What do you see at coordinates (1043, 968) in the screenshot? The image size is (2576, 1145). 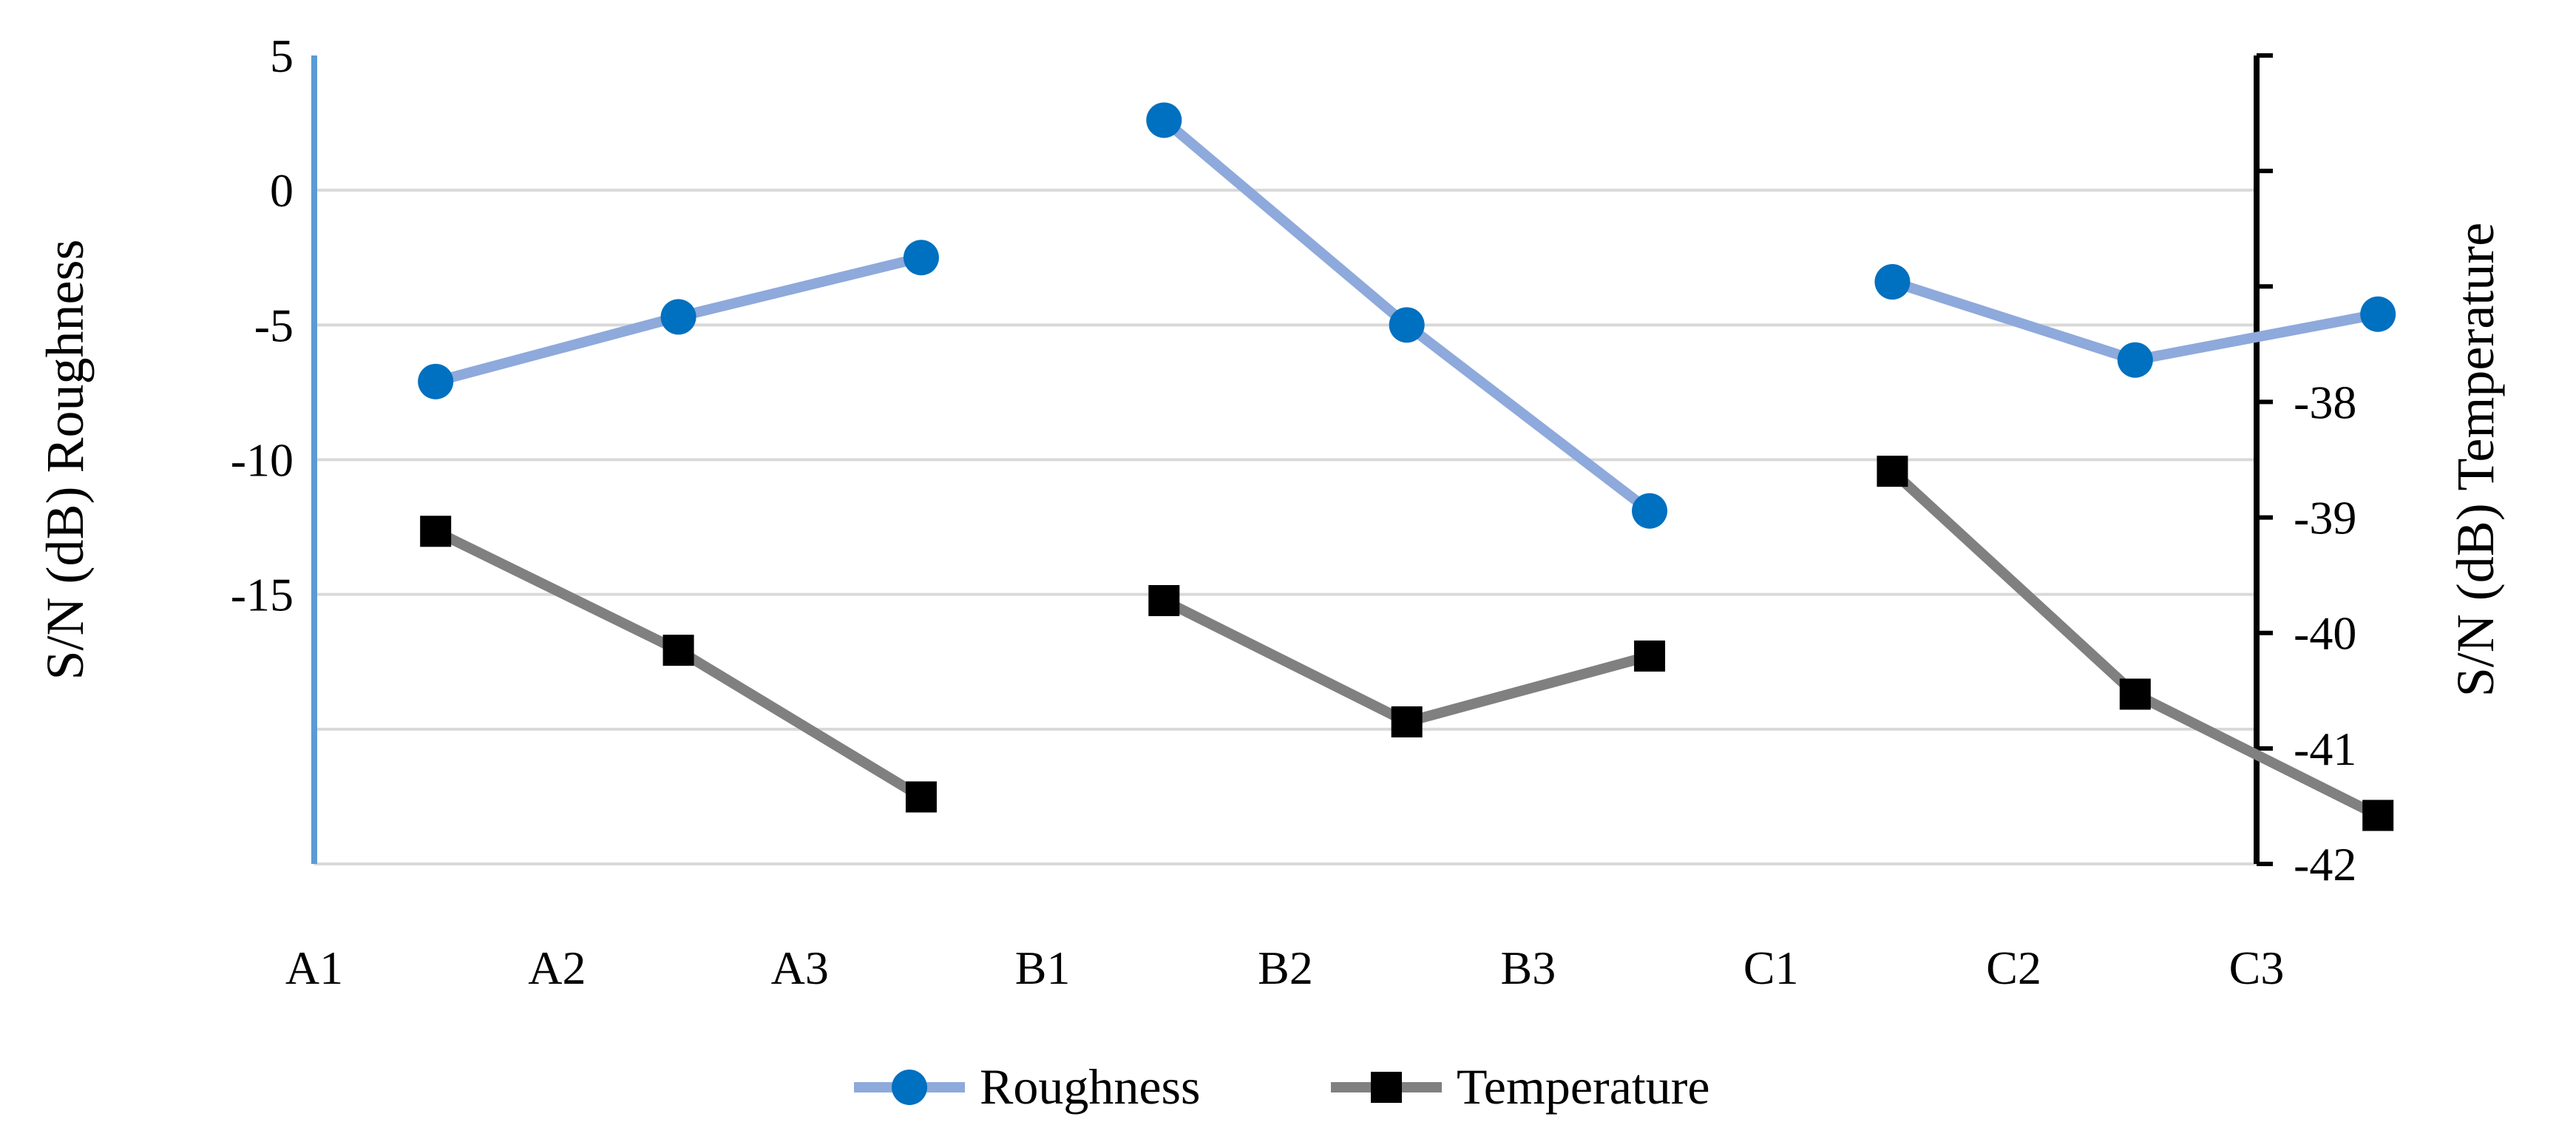 I see `x-tick-label: B1` at bounding box center [1043, 968].